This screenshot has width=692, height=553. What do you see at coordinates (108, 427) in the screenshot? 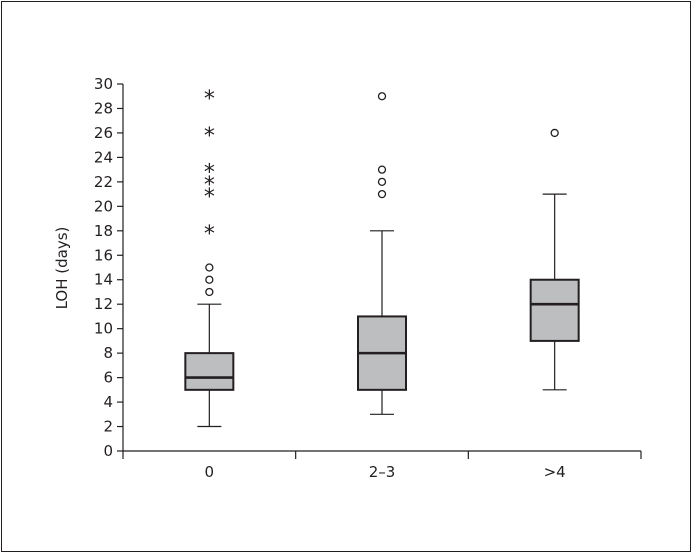
I see `y-tick-label: 2` at bounding box center [108, 427].